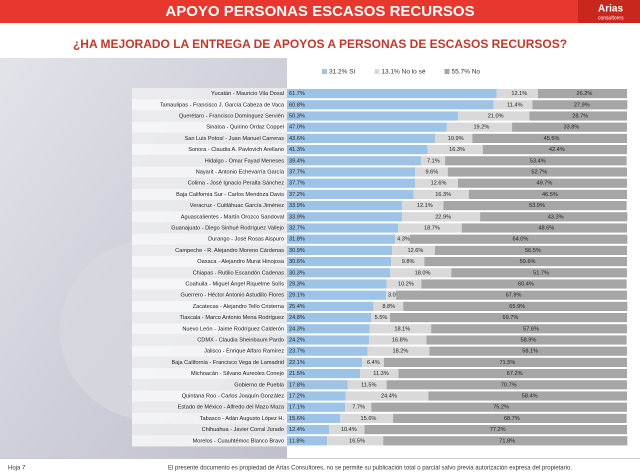  What do you see at coordinates (246, 240) in the screenshot?
I see `category-label: Durango - José Rosas Aispuro` at bounding box center [246, 240].